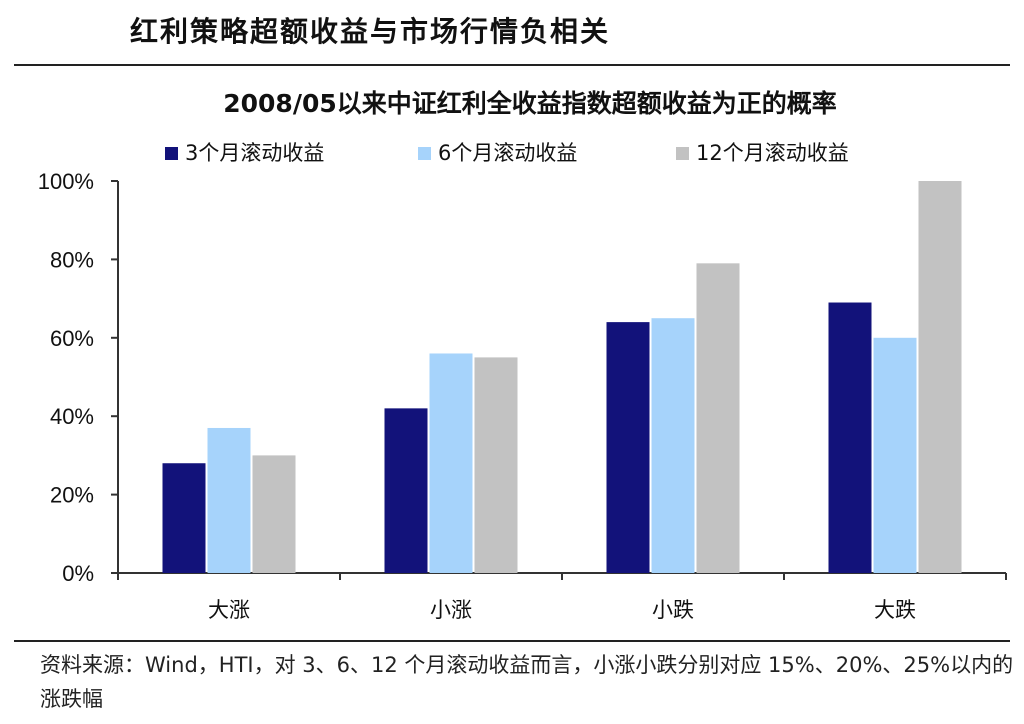 The height and width of the screenshot is (724, 1024). I want to click on bar-series3-cat2, so click(496, 465).